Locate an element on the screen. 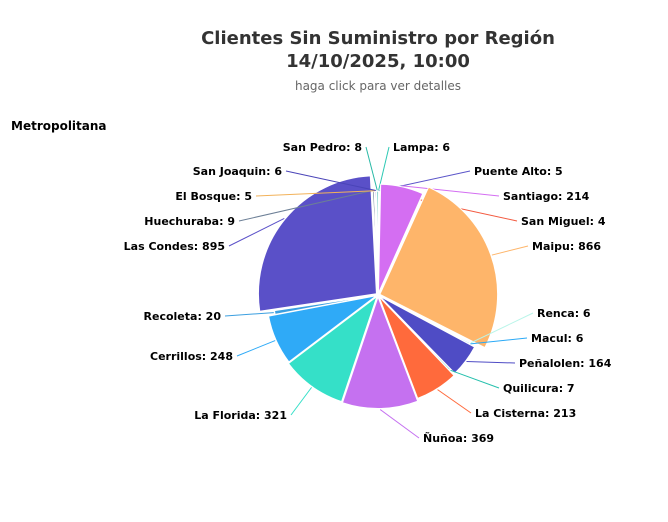  connector-huechuraba is located at coordinates (306, 205).